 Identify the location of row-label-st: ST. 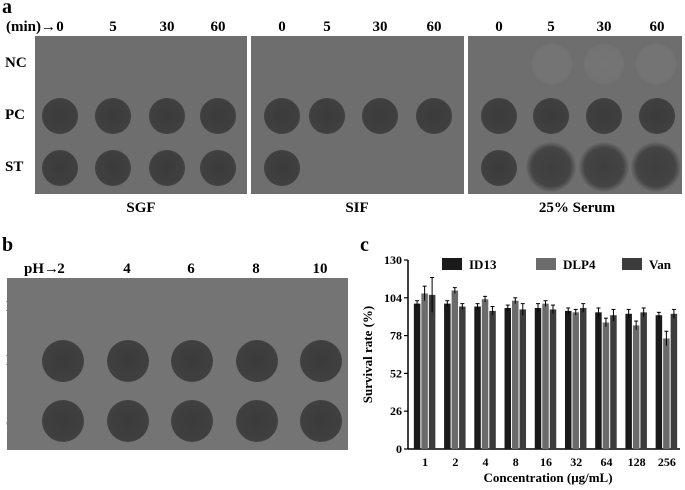
(14, 167).